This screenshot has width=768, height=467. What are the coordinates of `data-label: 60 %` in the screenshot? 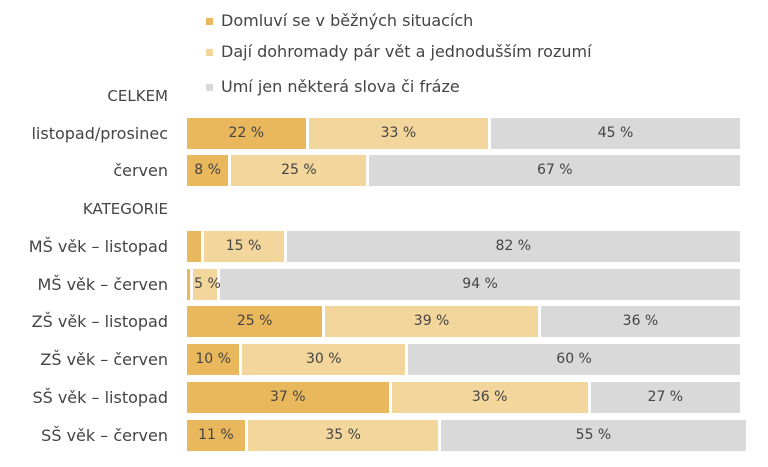 It's located at (574, 359).